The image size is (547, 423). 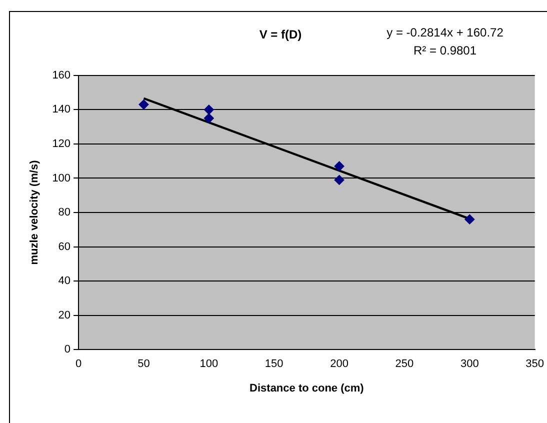 What do you see at coordinates (445, 50) in the screenshot?
I see `text: R² = 0.9801` at bounding box center [445, 50].